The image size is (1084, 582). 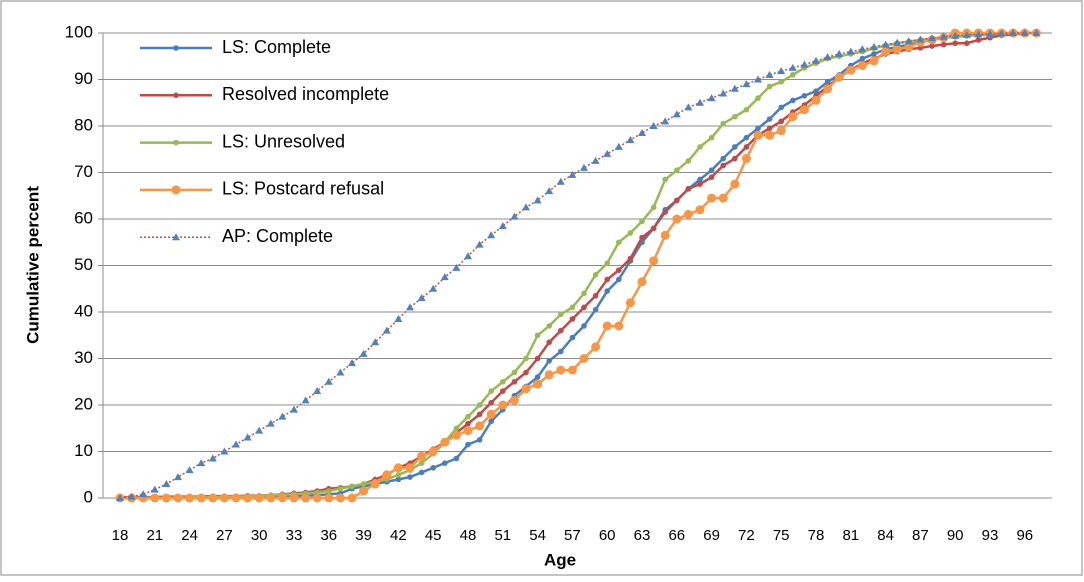 I want to click on legend-label: LS: Unresolved, so click(x=283, y=141).